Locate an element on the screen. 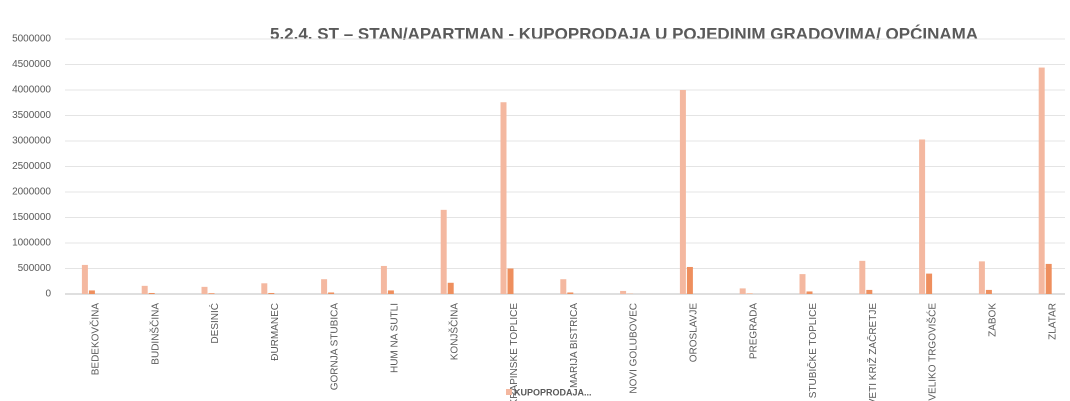 The width and height of the screenshot is (1070, 401). y-tick-label: 3000000 is located at coordinates (31, 141).